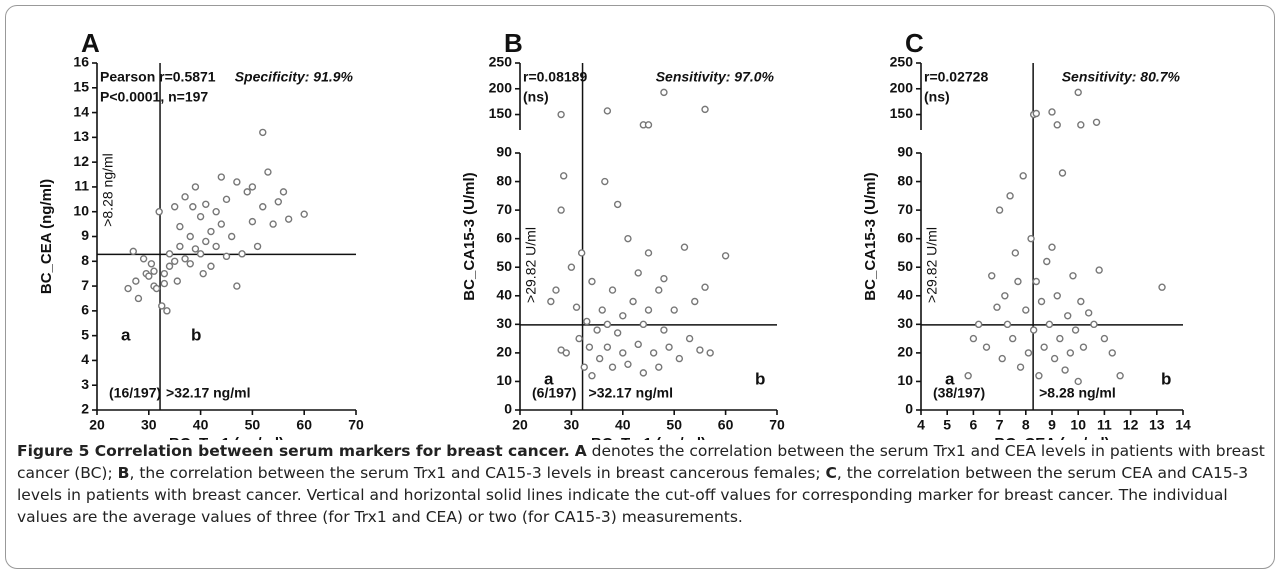 The height and width of the screenshot is (577, 1282). Describe the element at coordinates (508, 409) in the screenshot. I see `y-tick-label: 0` at that location.